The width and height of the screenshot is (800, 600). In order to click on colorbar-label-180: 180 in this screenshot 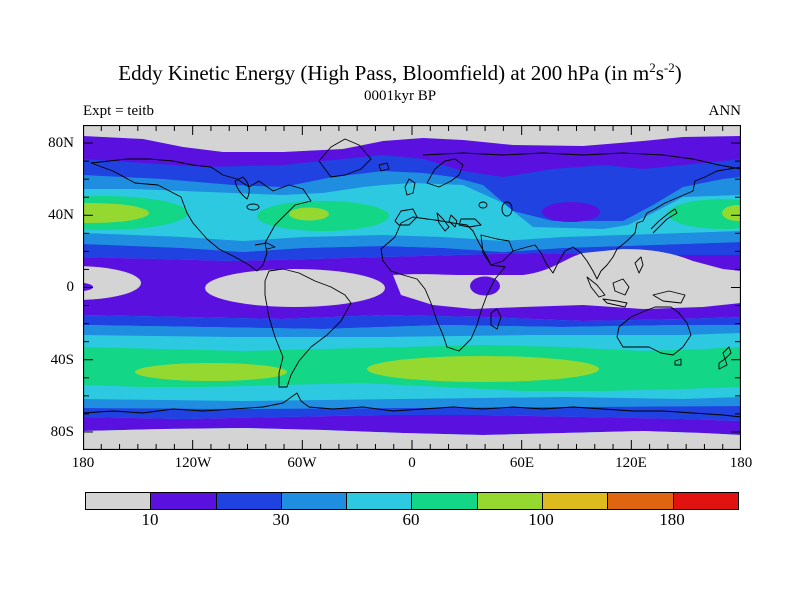, I will do `click(672, 519)`.